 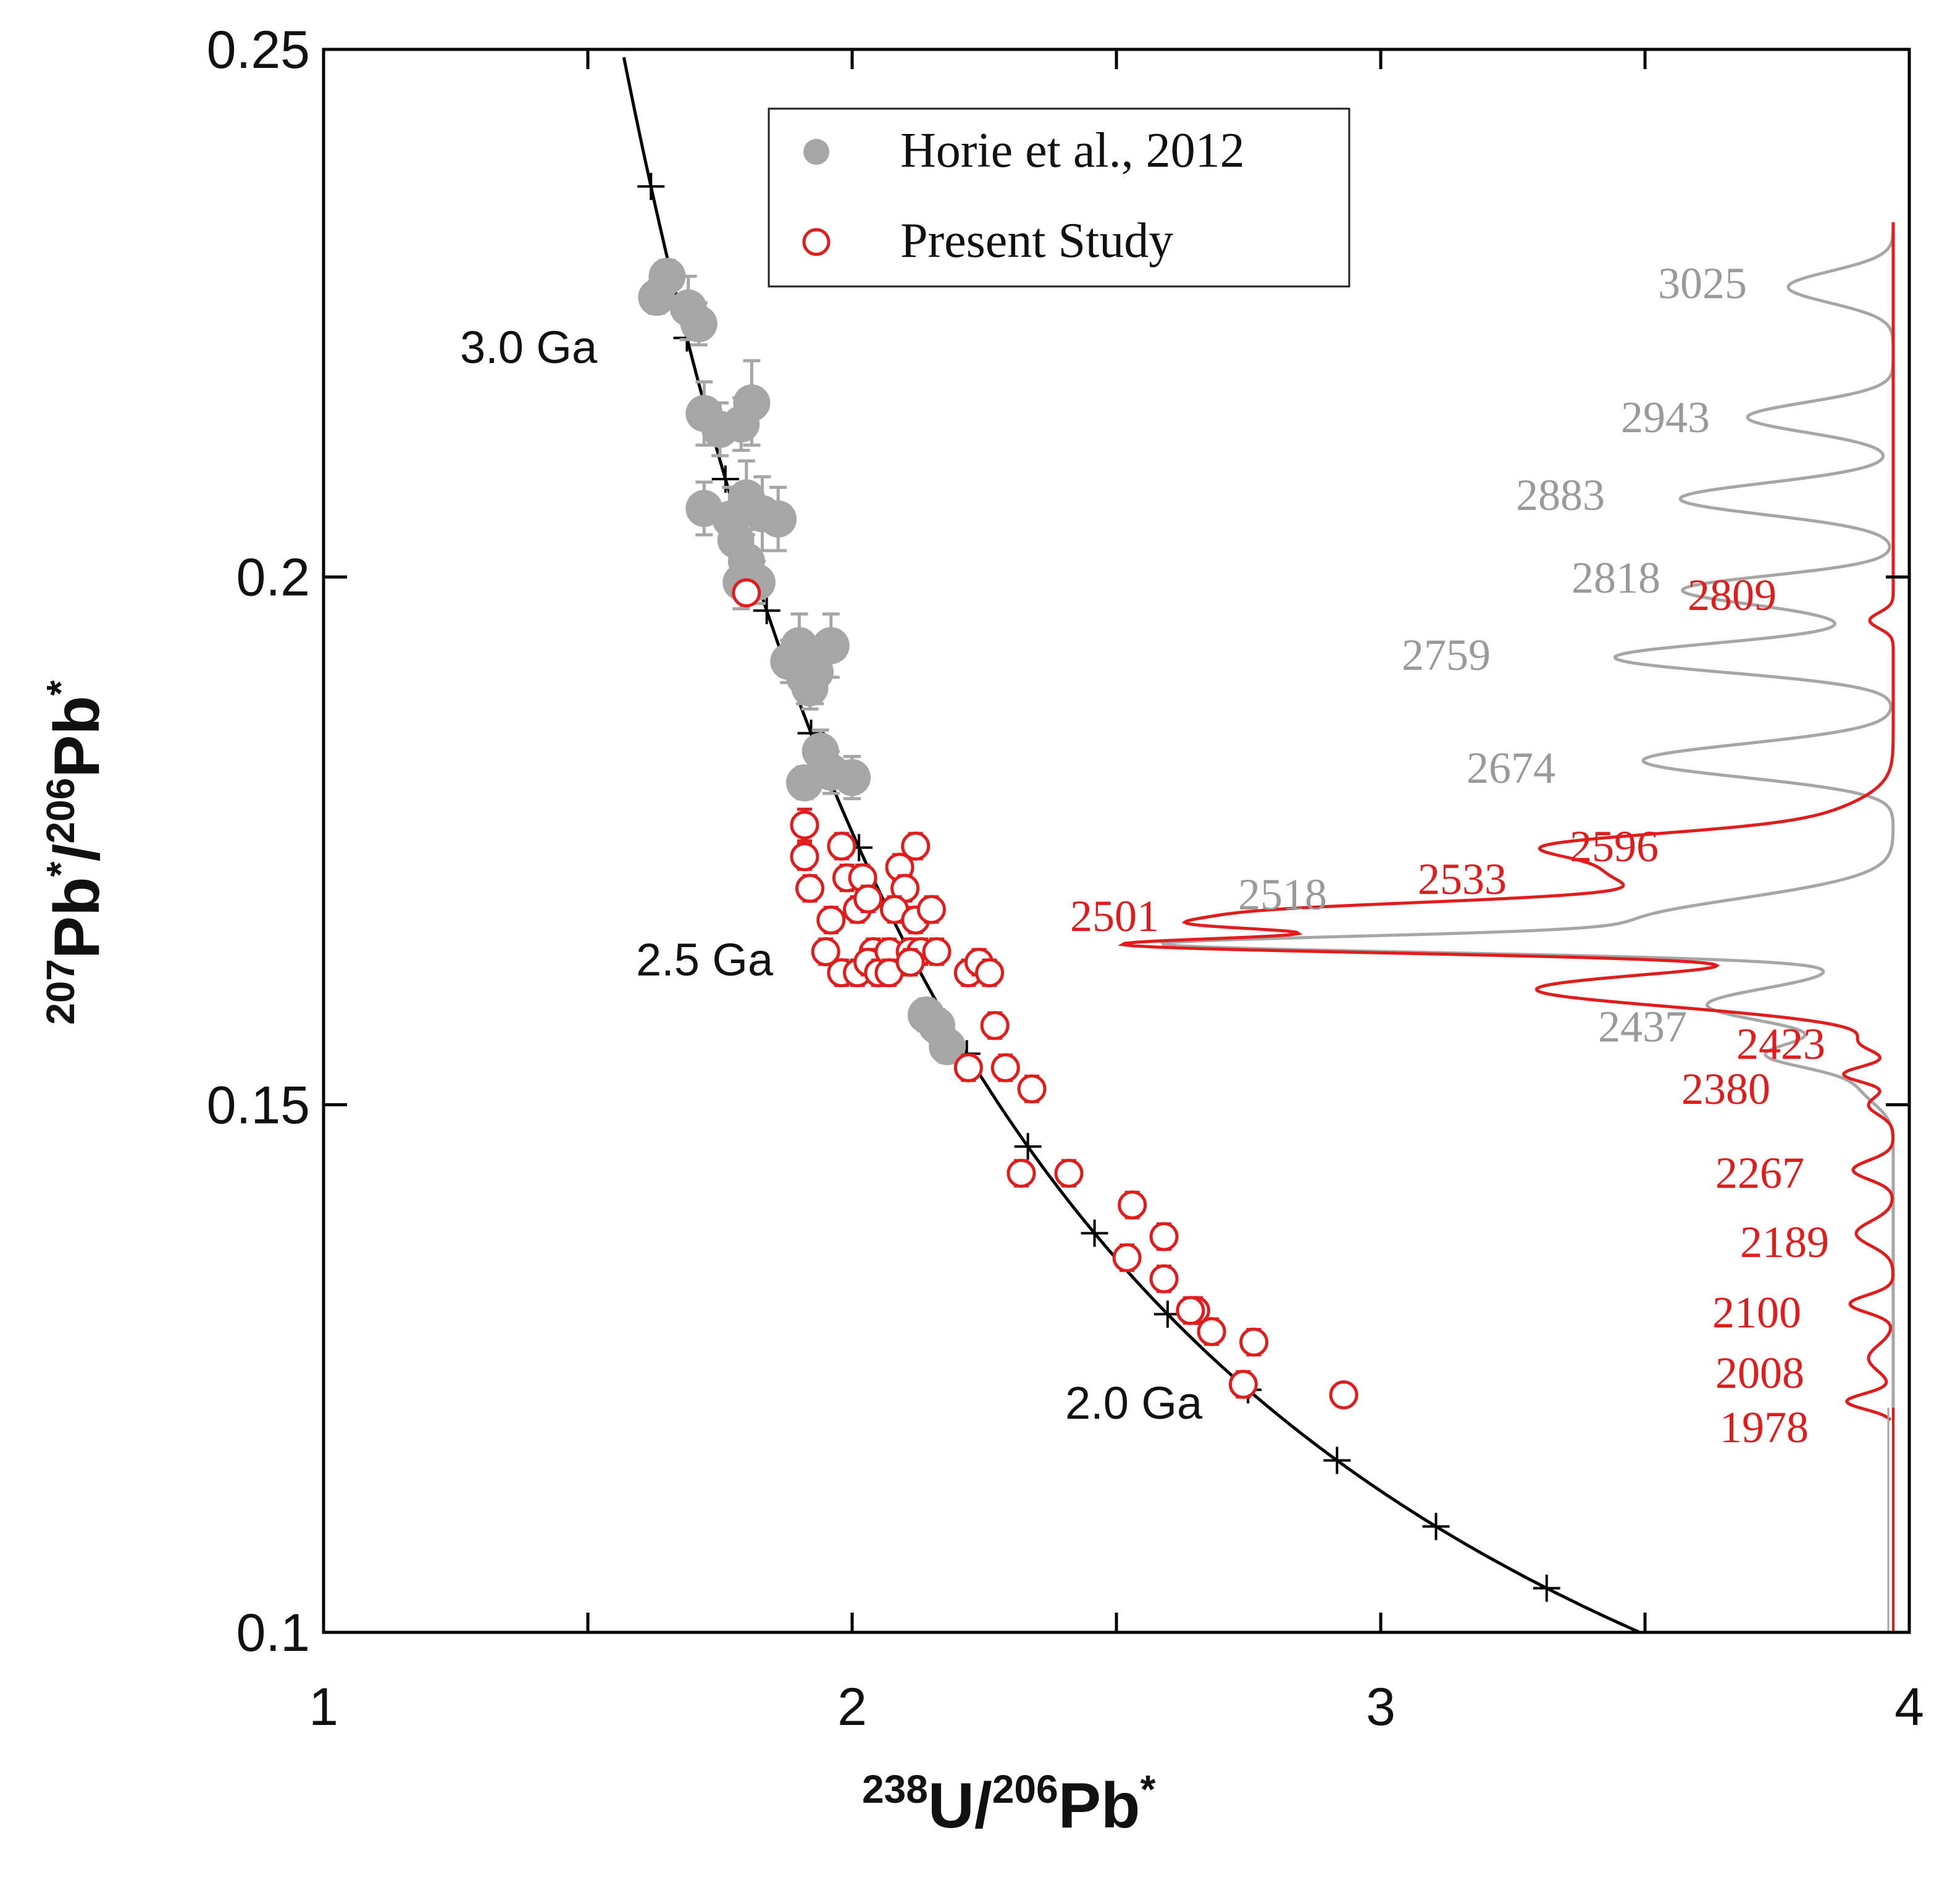 What do you see at coordinates (323, 1707) in the screenshot?
I see `x-tick-label: 1` at bounding box center [323, 1707].